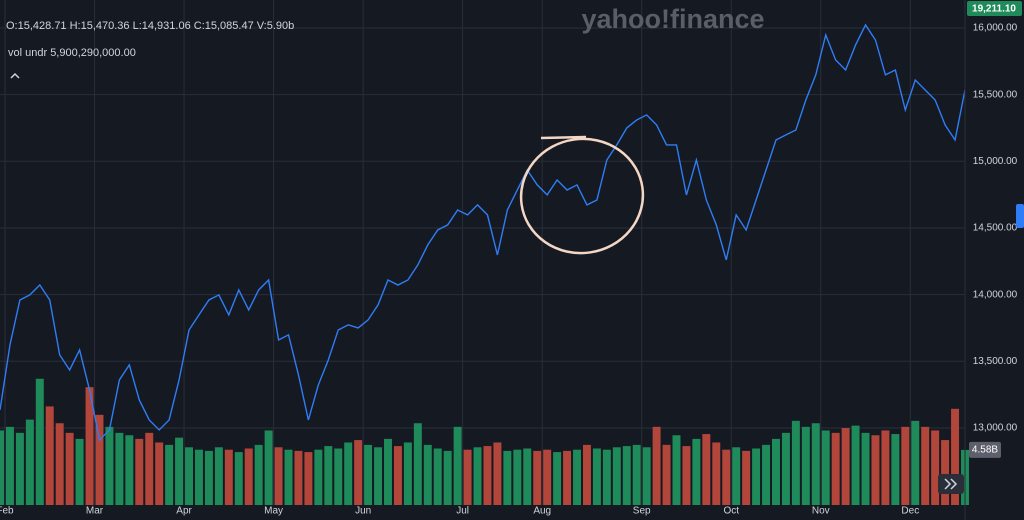 This screenshot has width=1024, height=520. Describe the element at coordinates (642, 511) in the screenshot. I see `x-tick-label: Sep` at that location.